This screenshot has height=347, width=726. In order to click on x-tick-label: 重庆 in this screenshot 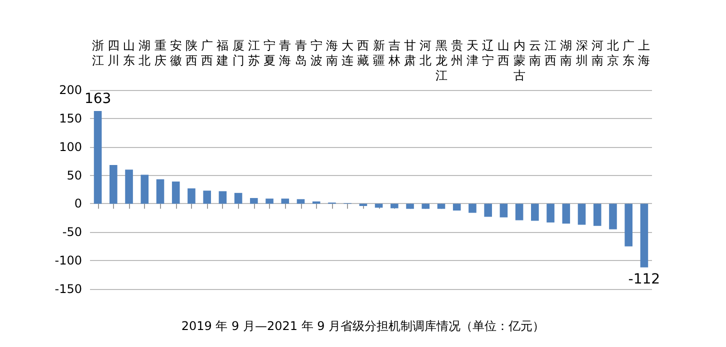, I will do `click(160, 53)`.